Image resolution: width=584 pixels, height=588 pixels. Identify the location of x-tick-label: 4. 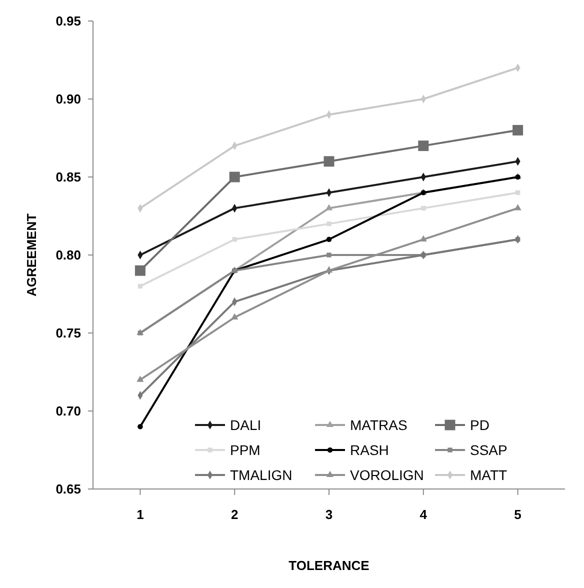
(424, 514).